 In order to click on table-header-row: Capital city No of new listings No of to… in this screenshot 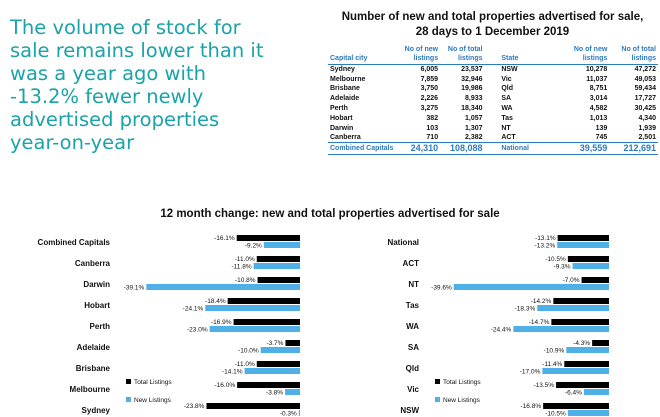, I will do `click(493, 54)`.